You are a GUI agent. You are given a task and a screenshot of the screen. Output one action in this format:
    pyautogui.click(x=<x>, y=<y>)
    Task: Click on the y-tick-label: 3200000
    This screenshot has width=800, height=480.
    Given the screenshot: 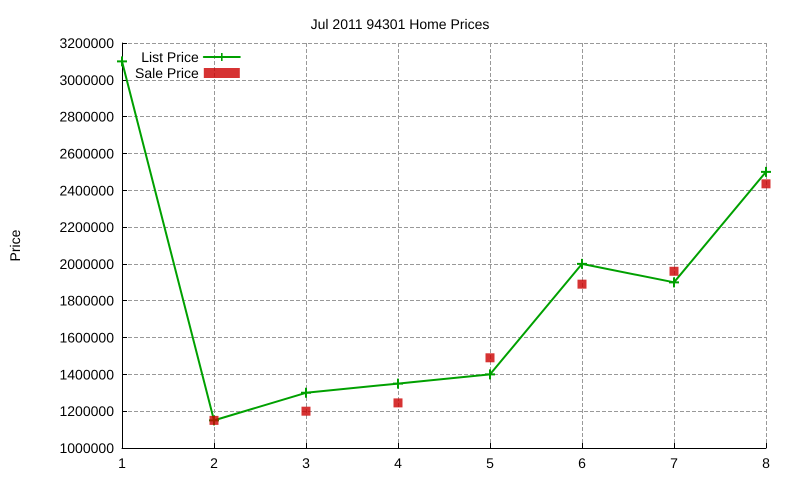 What is the action you would take?
    pyautogui.click(x=86, y=43)
    